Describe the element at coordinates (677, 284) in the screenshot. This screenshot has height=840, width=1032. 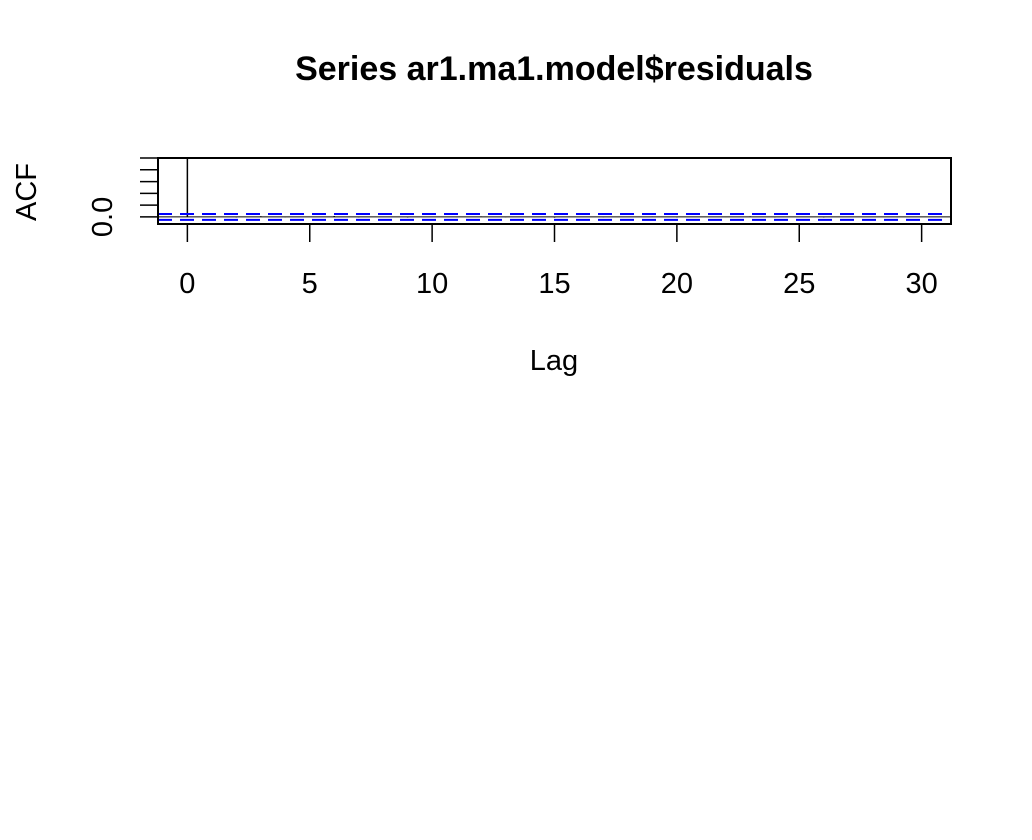
I see `x-tick-label: 20` at that location.